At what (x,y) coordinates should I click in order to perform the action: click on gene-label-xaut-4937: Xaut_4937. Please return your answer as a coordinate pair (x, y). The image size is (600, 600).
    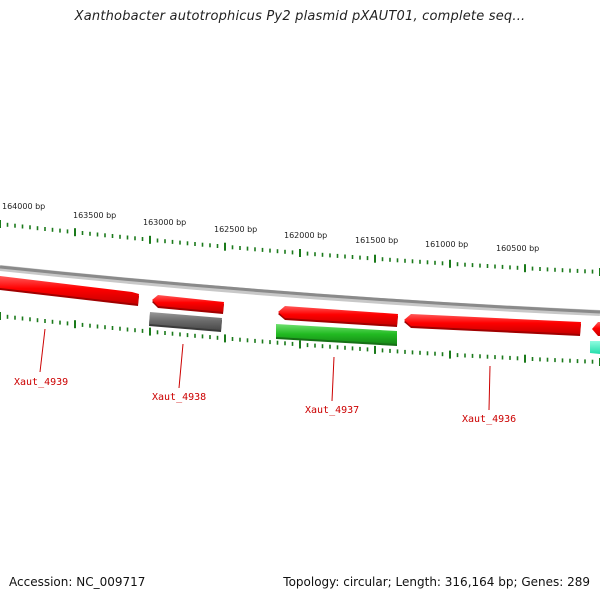
    Looking at the image, I should click on (332, 410).